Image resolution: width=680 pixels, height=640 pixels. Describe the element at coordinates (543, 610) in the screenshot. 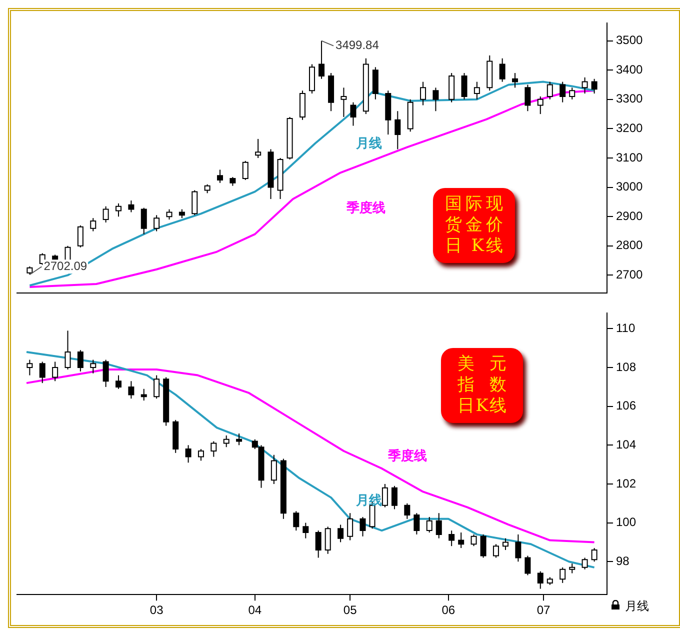

I see `x-tick-label: 07` at that location.